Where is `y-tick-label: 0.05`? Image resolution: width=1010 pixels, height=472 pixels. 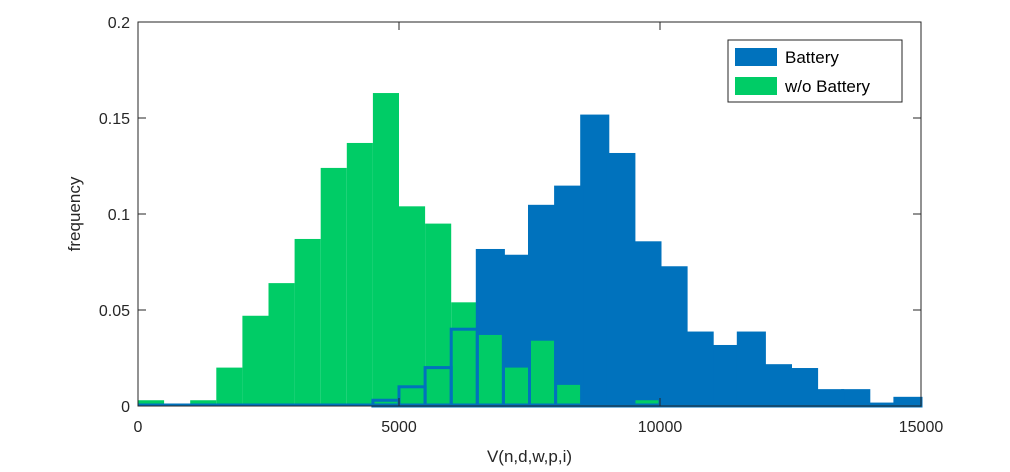
y-tick-label: 0.05 is located at coordinates (114, 311).